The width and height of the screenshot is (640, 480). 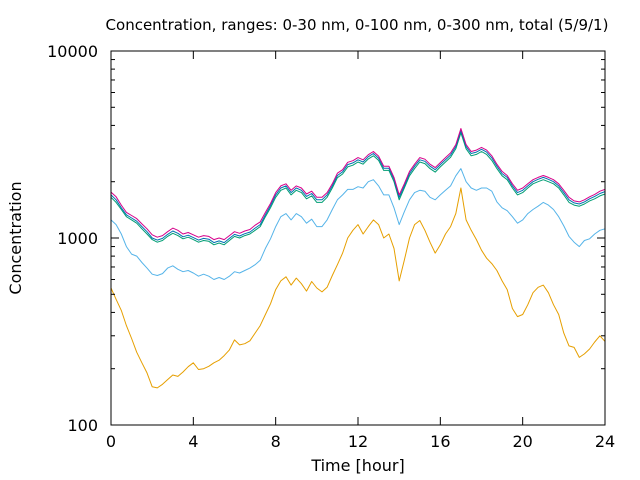 What do you see at coordinates (72, 51) in the screenshot?
I see `y-tick-label: 10000` at bounding box center [72, 51].